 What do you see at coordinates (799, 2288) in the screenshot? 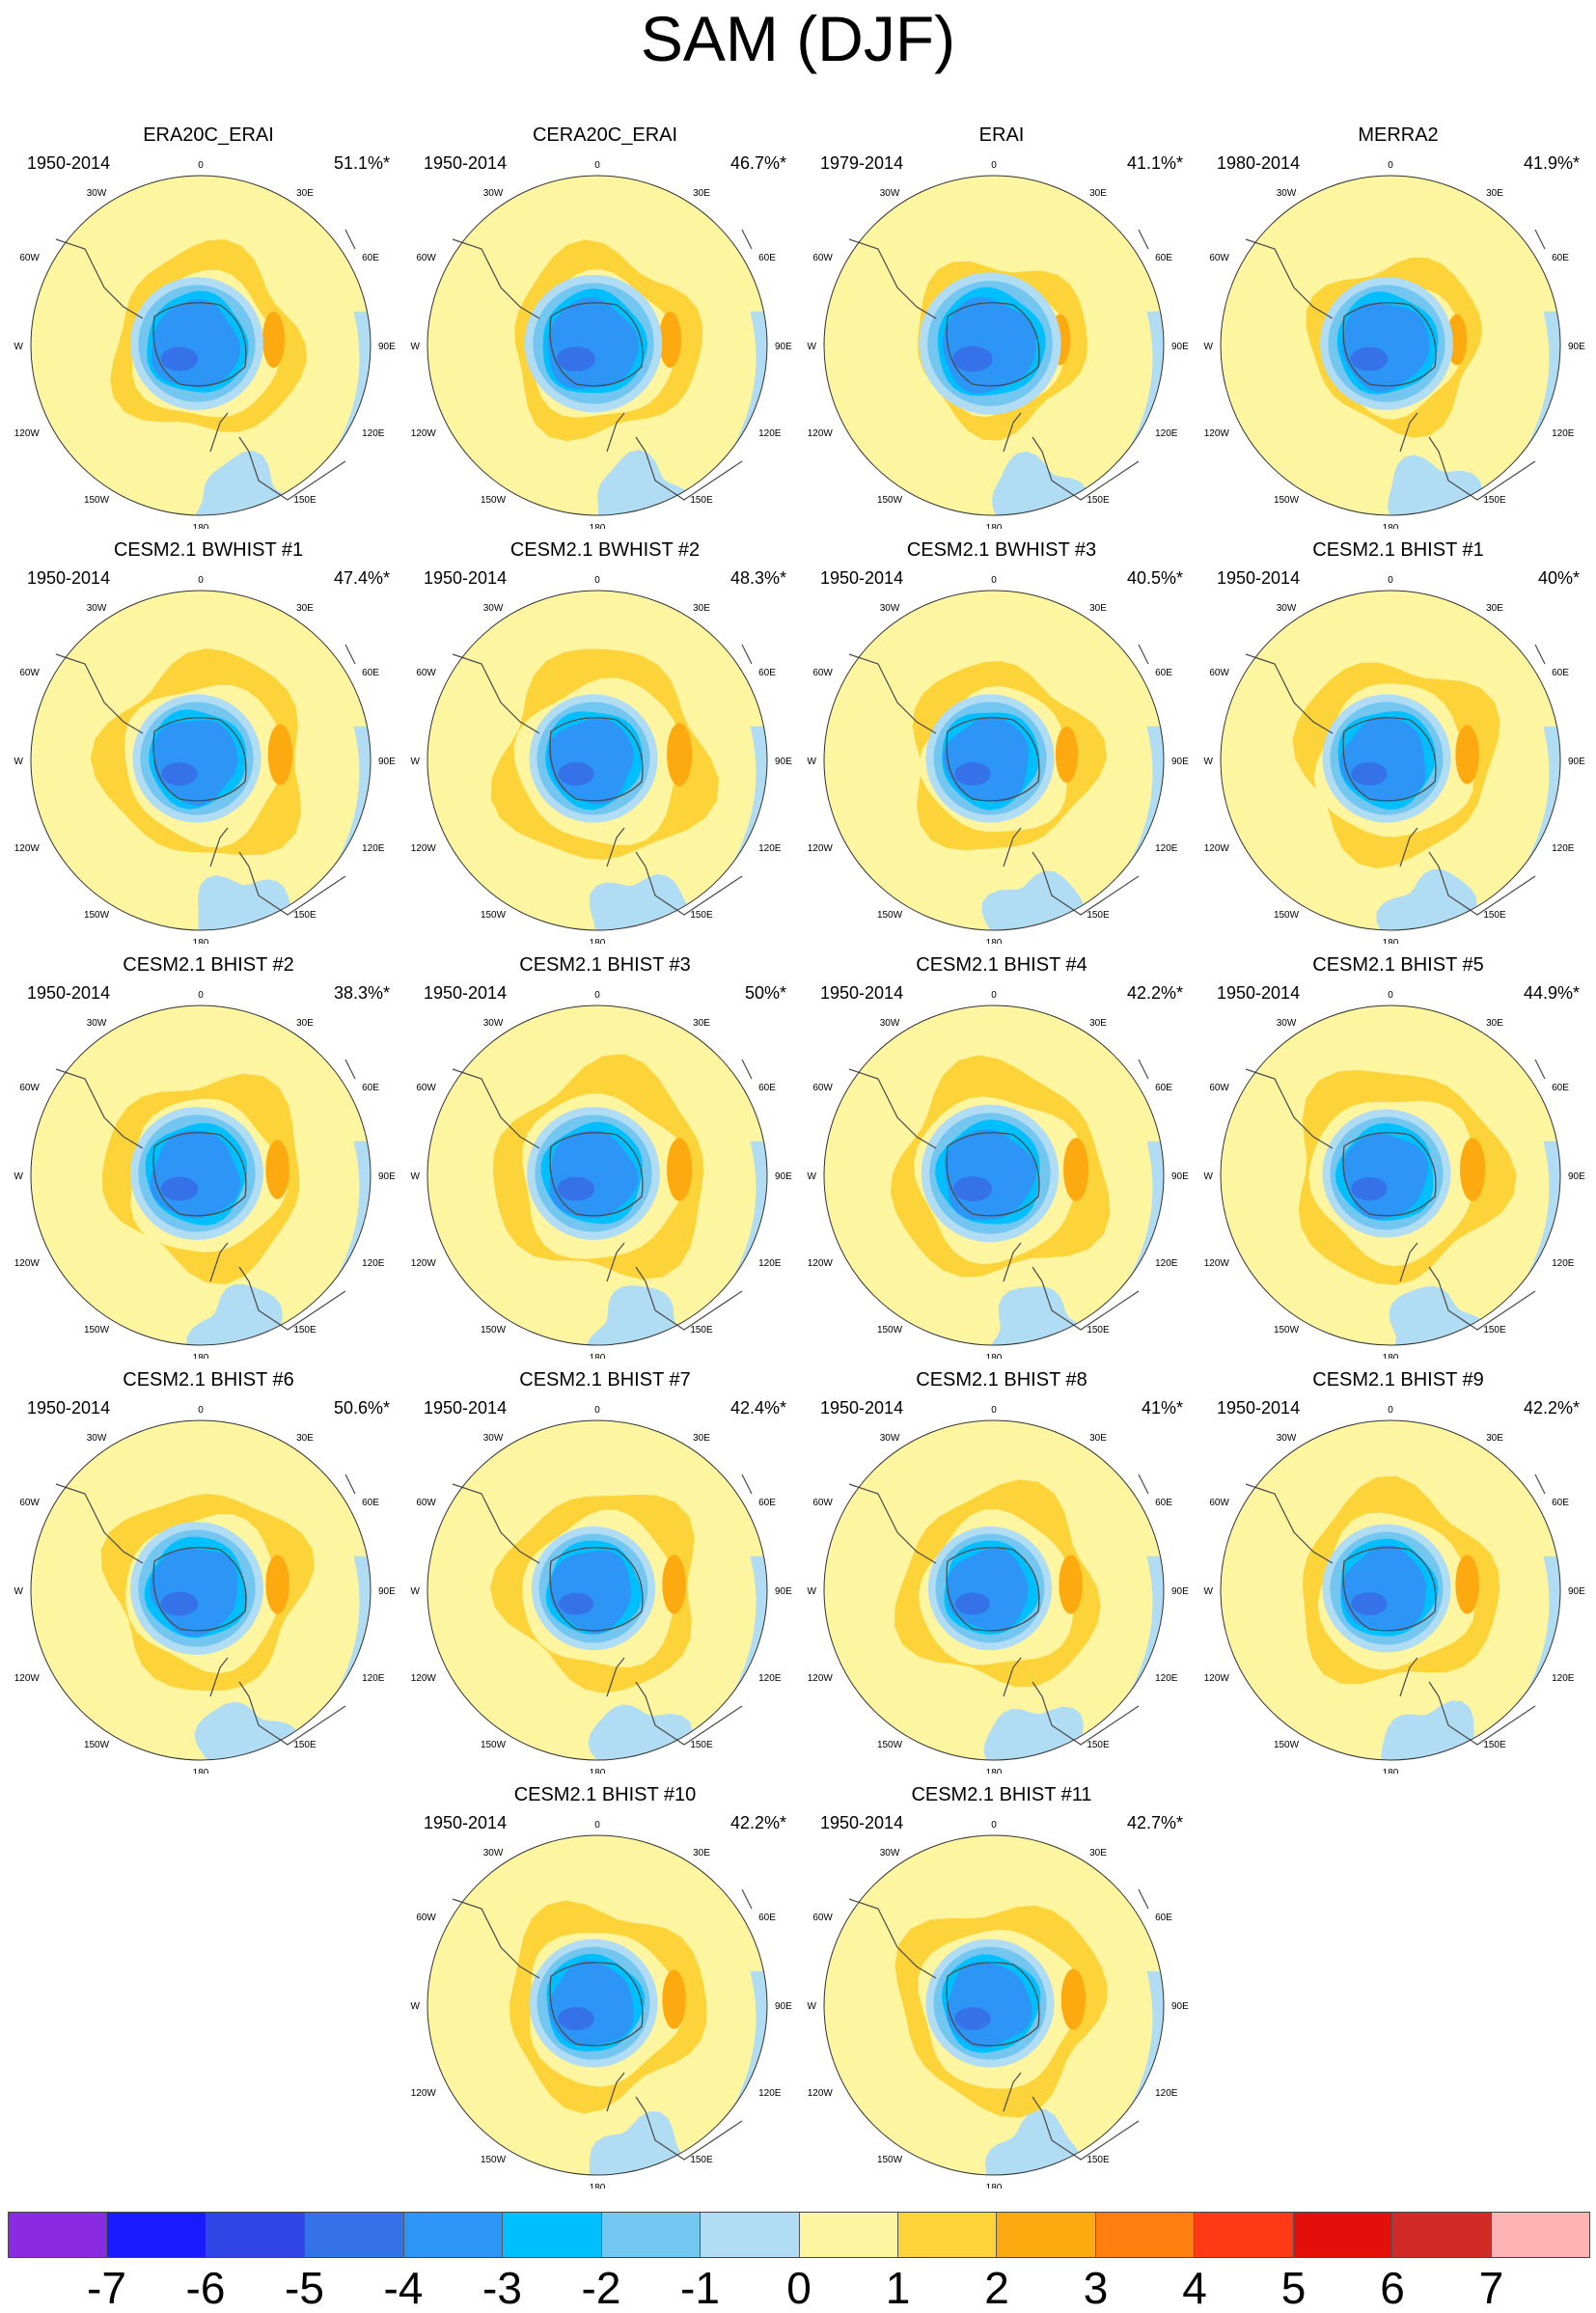
I see `colorbar-tick-label: 0` at bounding box center [799, 2288].